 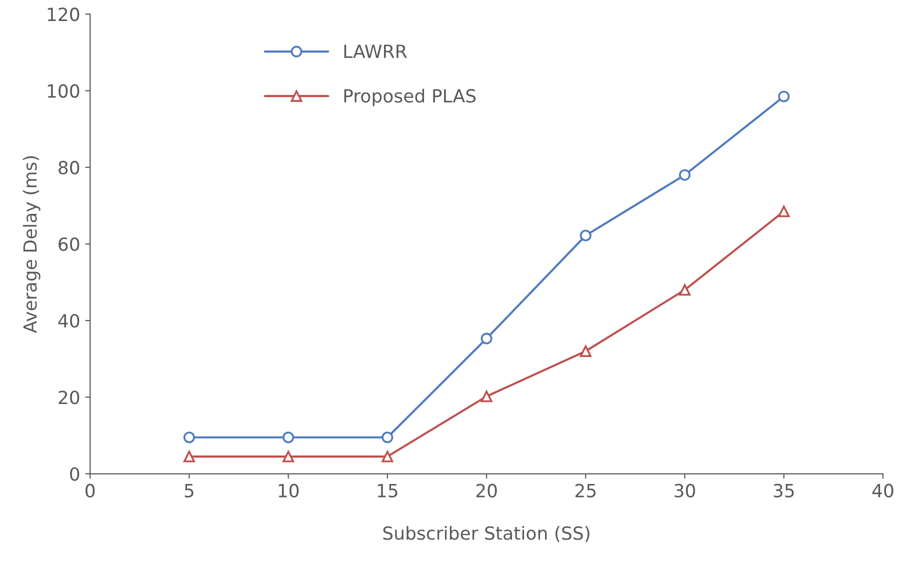 What do you see at coordinates (784, 491) in the screenshot?
I see `x-tick-label: 35` at bounding box center [784, 491].